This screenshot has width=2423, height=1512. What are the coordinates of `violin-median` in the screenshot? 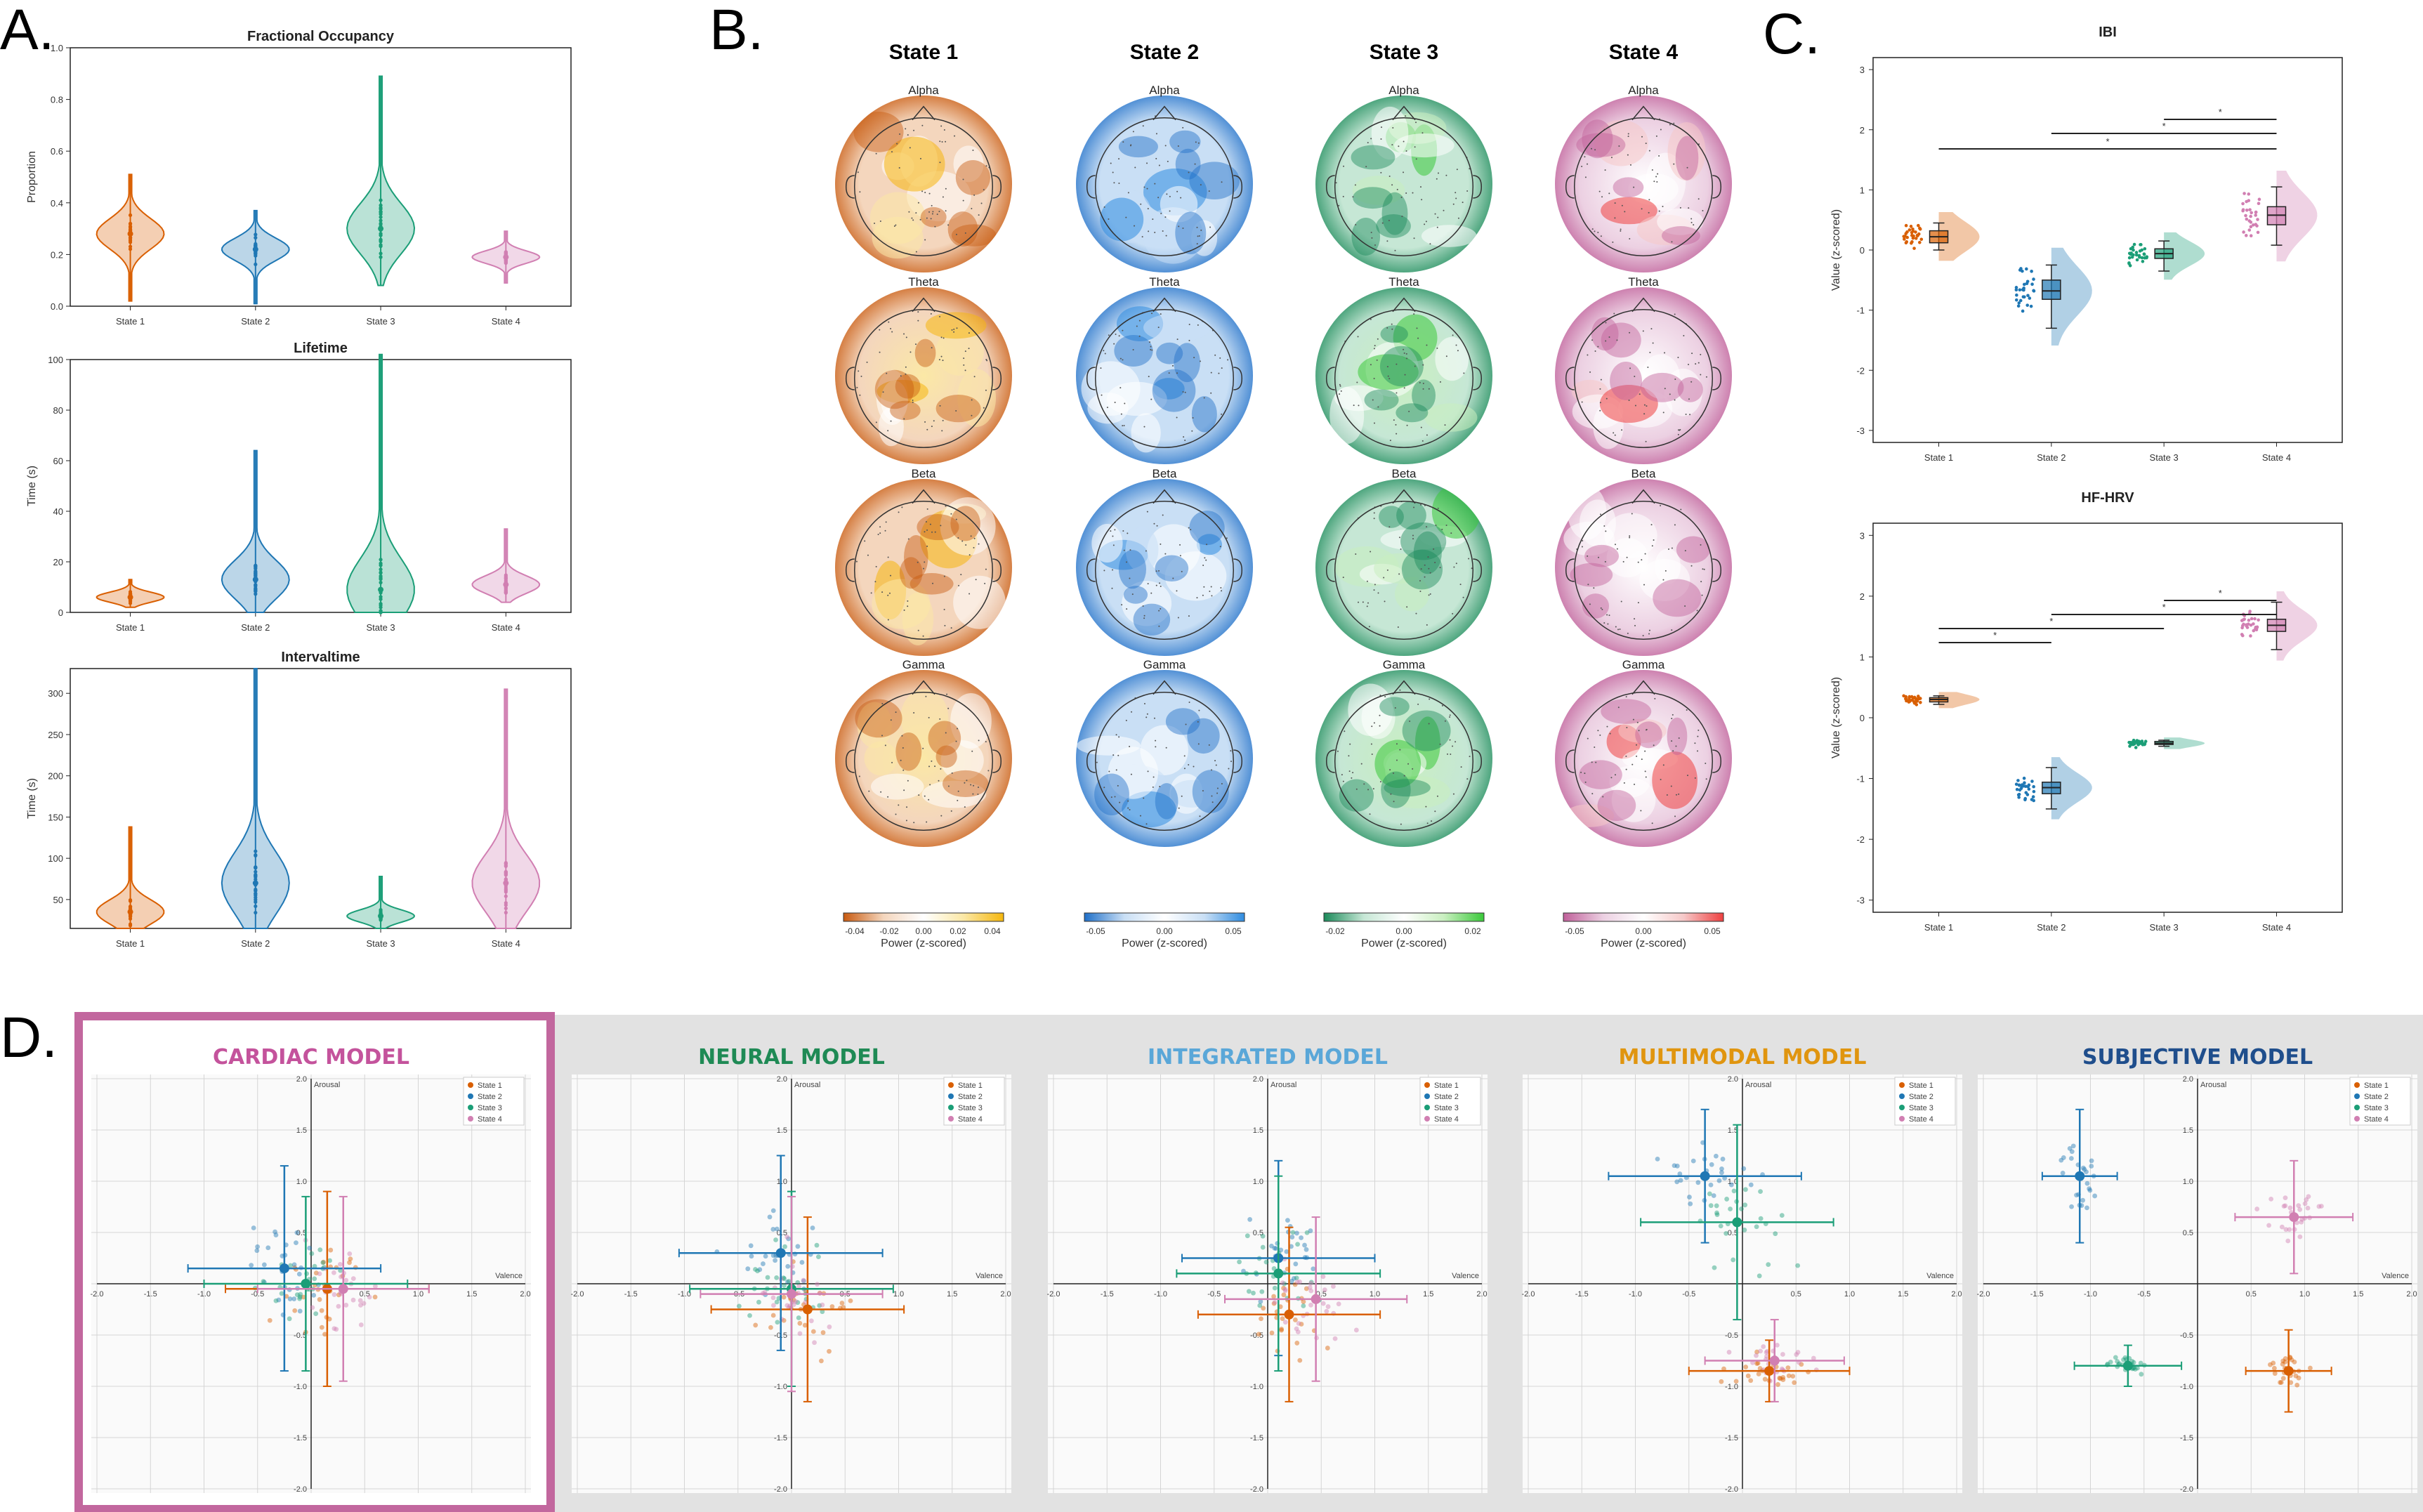 It's located at (255, 580).